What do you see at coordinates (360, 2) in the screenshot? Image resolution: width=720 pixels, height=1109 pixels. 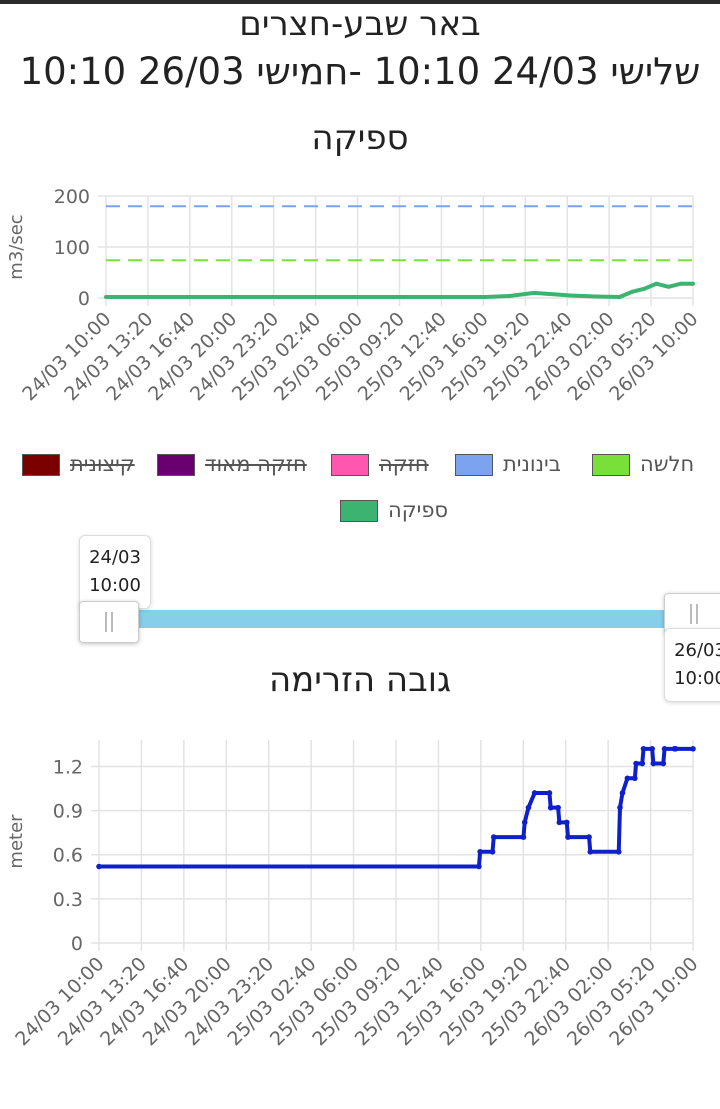 I see `top-bar` at bounding box center [360, 2].